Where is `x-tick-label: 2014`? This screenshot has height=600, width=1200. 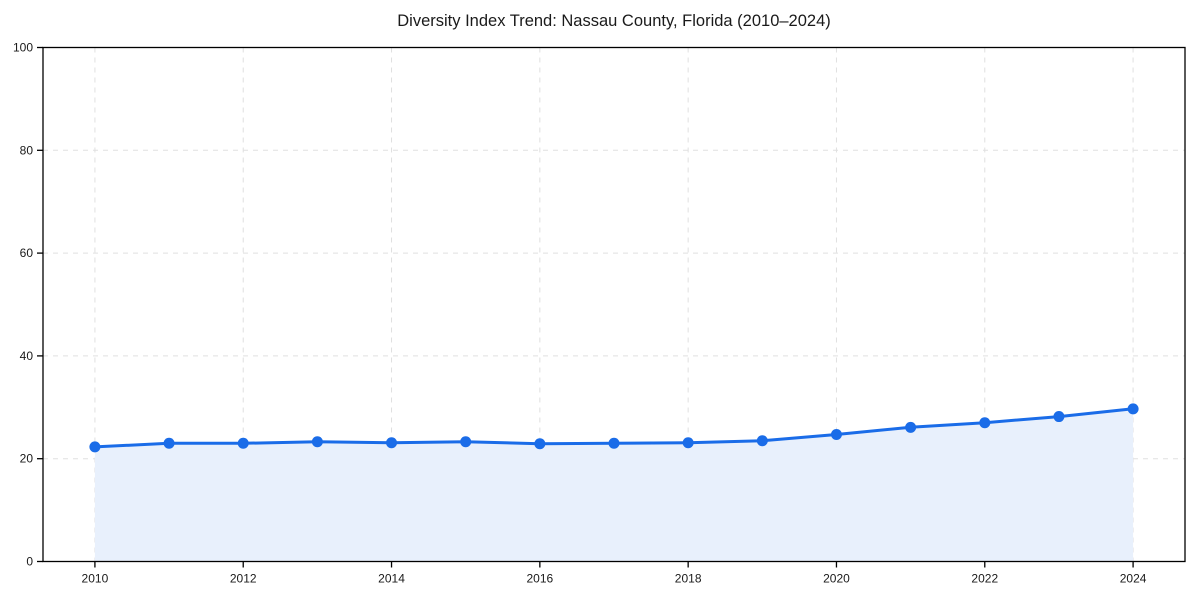 x-tick-label: 2014 is located at coordinates (391, 579).